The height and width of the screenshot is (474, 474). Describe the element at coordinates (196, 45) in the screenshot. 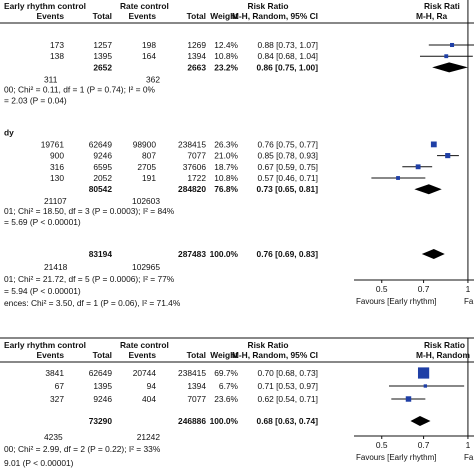

I see `study-total-2: 1269` at that location.